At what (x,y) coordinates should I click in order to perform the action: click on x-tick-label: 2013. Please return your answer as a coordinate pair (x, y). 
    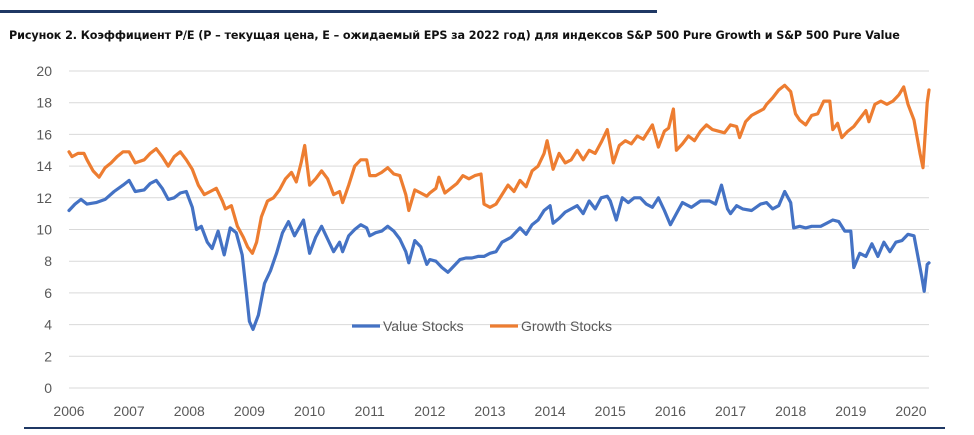
    Looking at the image, I should click on (489, 411).